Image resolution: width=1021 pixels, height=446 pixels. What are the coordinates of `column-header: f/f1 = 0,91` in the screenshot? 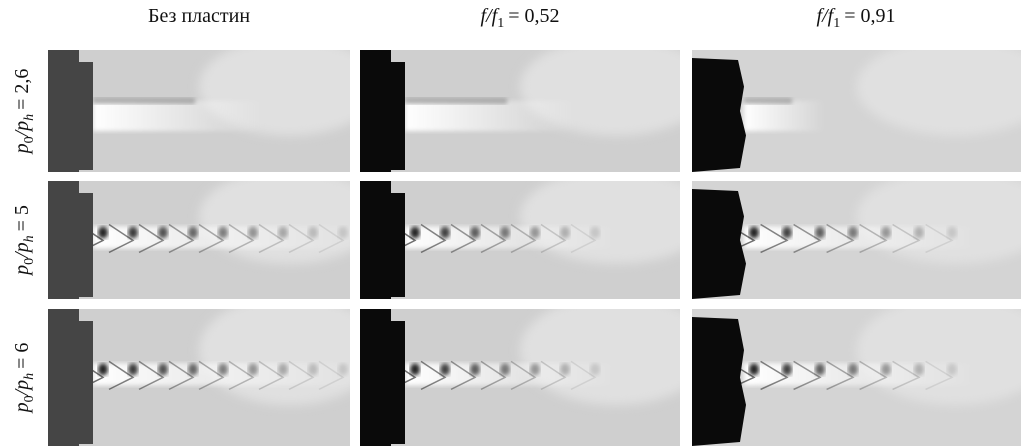 It's located at (856, 18).